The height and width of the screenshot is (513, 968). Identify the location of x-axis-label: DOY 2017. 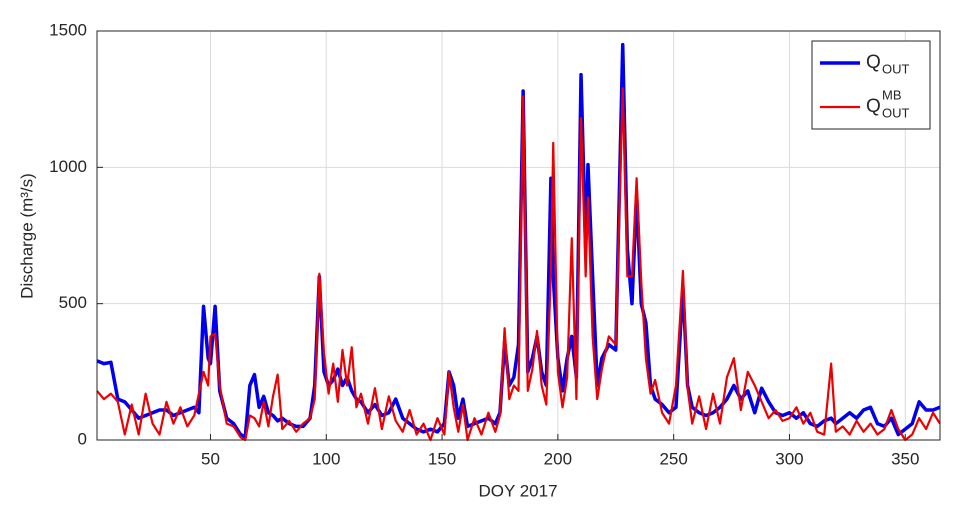
(517, 490).